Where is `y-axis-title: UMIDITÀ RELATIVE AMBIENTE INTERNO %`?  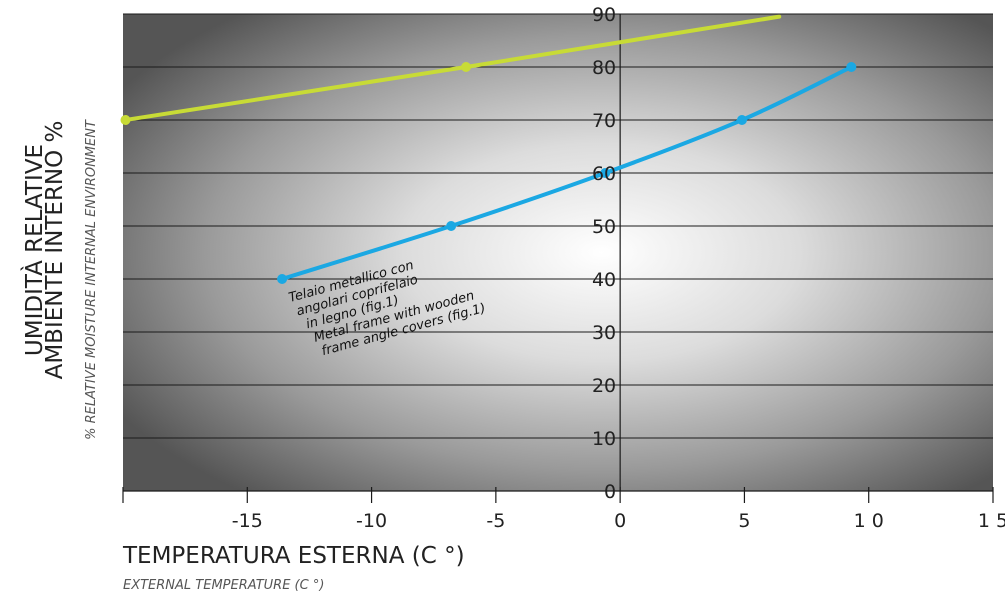
y-axis-title: UMIDITÀ RELATIVE AMBIENTE INTERNO % is located at coordinates (44, 250).